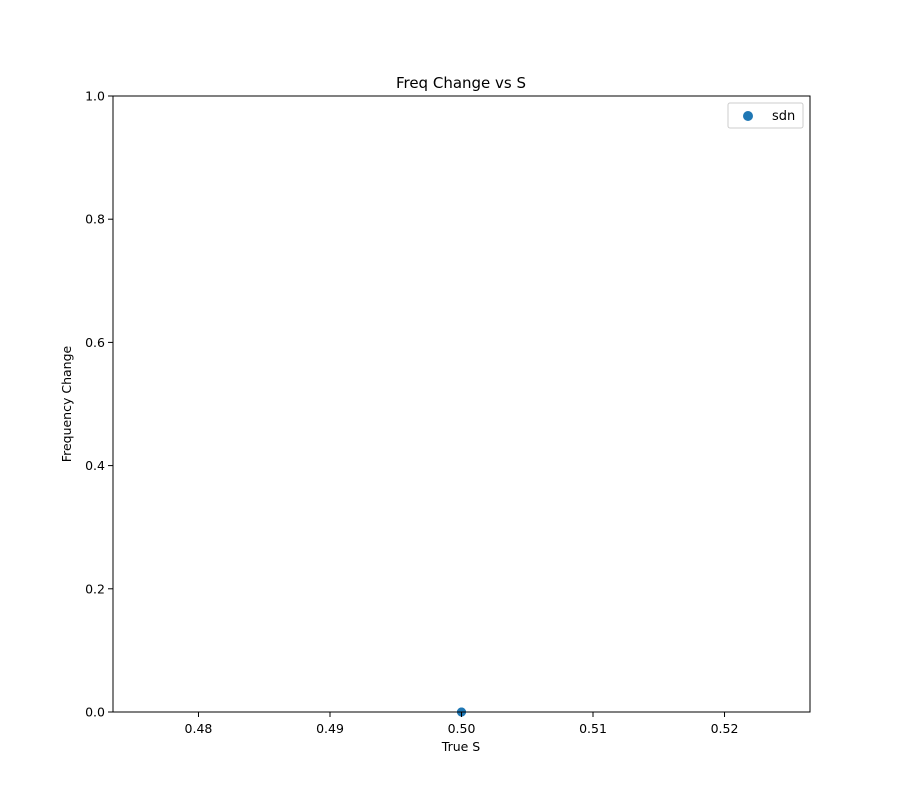 The width and height of the screenshot is (900, 800). What do you see at coordinates (95, 96) in the screenshot?
I see `y-tick-label: 1.0` at bounding box center [95, 96].